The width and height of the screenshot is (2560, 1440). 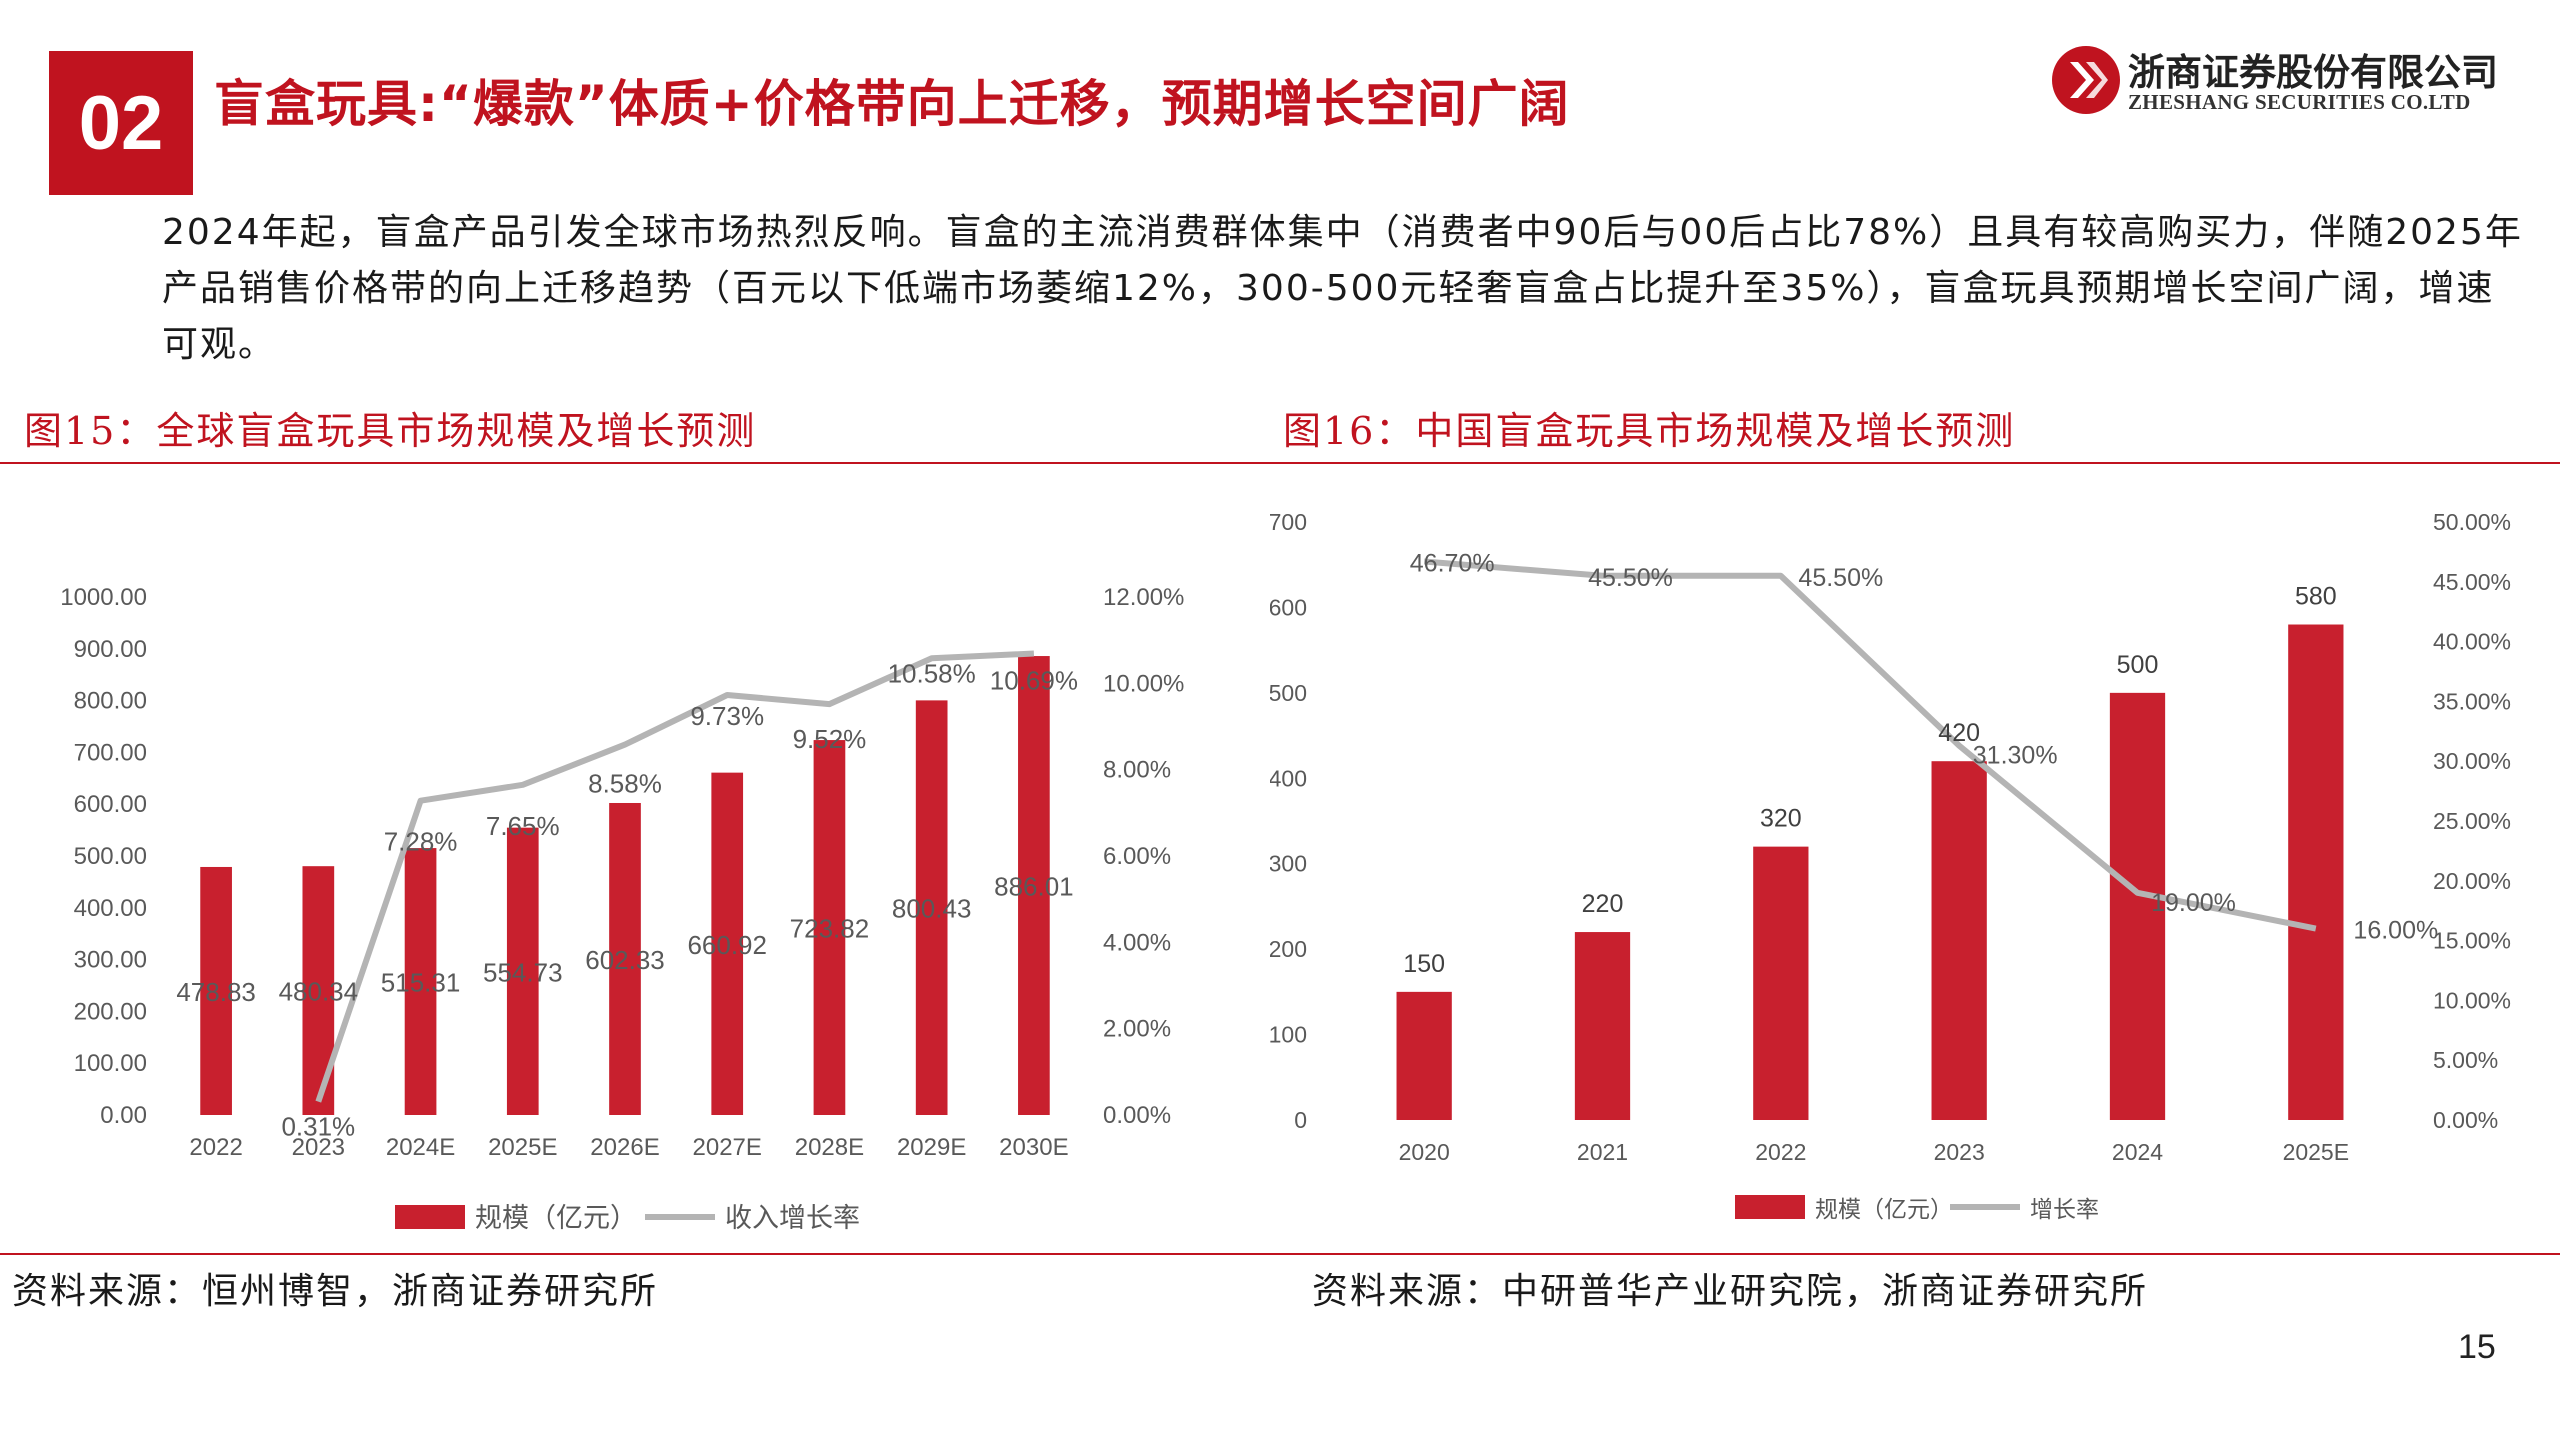 What do you see at coordinates (2137, 1152) in the screenshot?
I see `c2-x-tick: 2024` at bounding box center [2137, 1152].